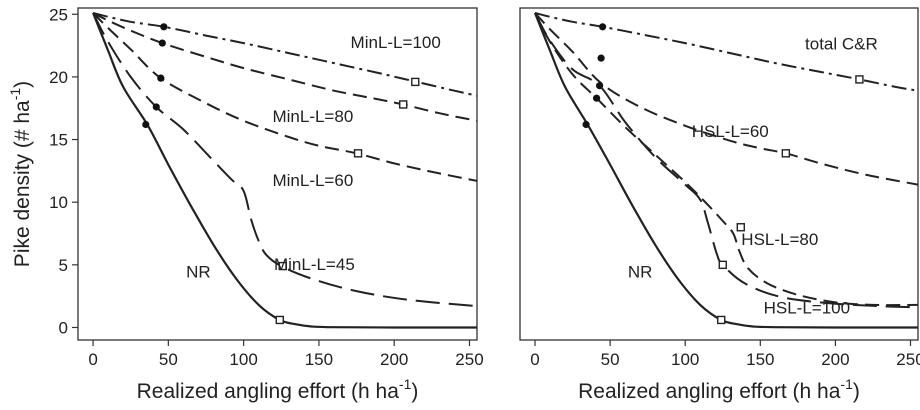 The width and height of the screenshot is (920, 410). Describe the element at coordinates (730, 131) in the screenshot. I see `series-label-hsl-l-60: HSL-L=60` at that location.